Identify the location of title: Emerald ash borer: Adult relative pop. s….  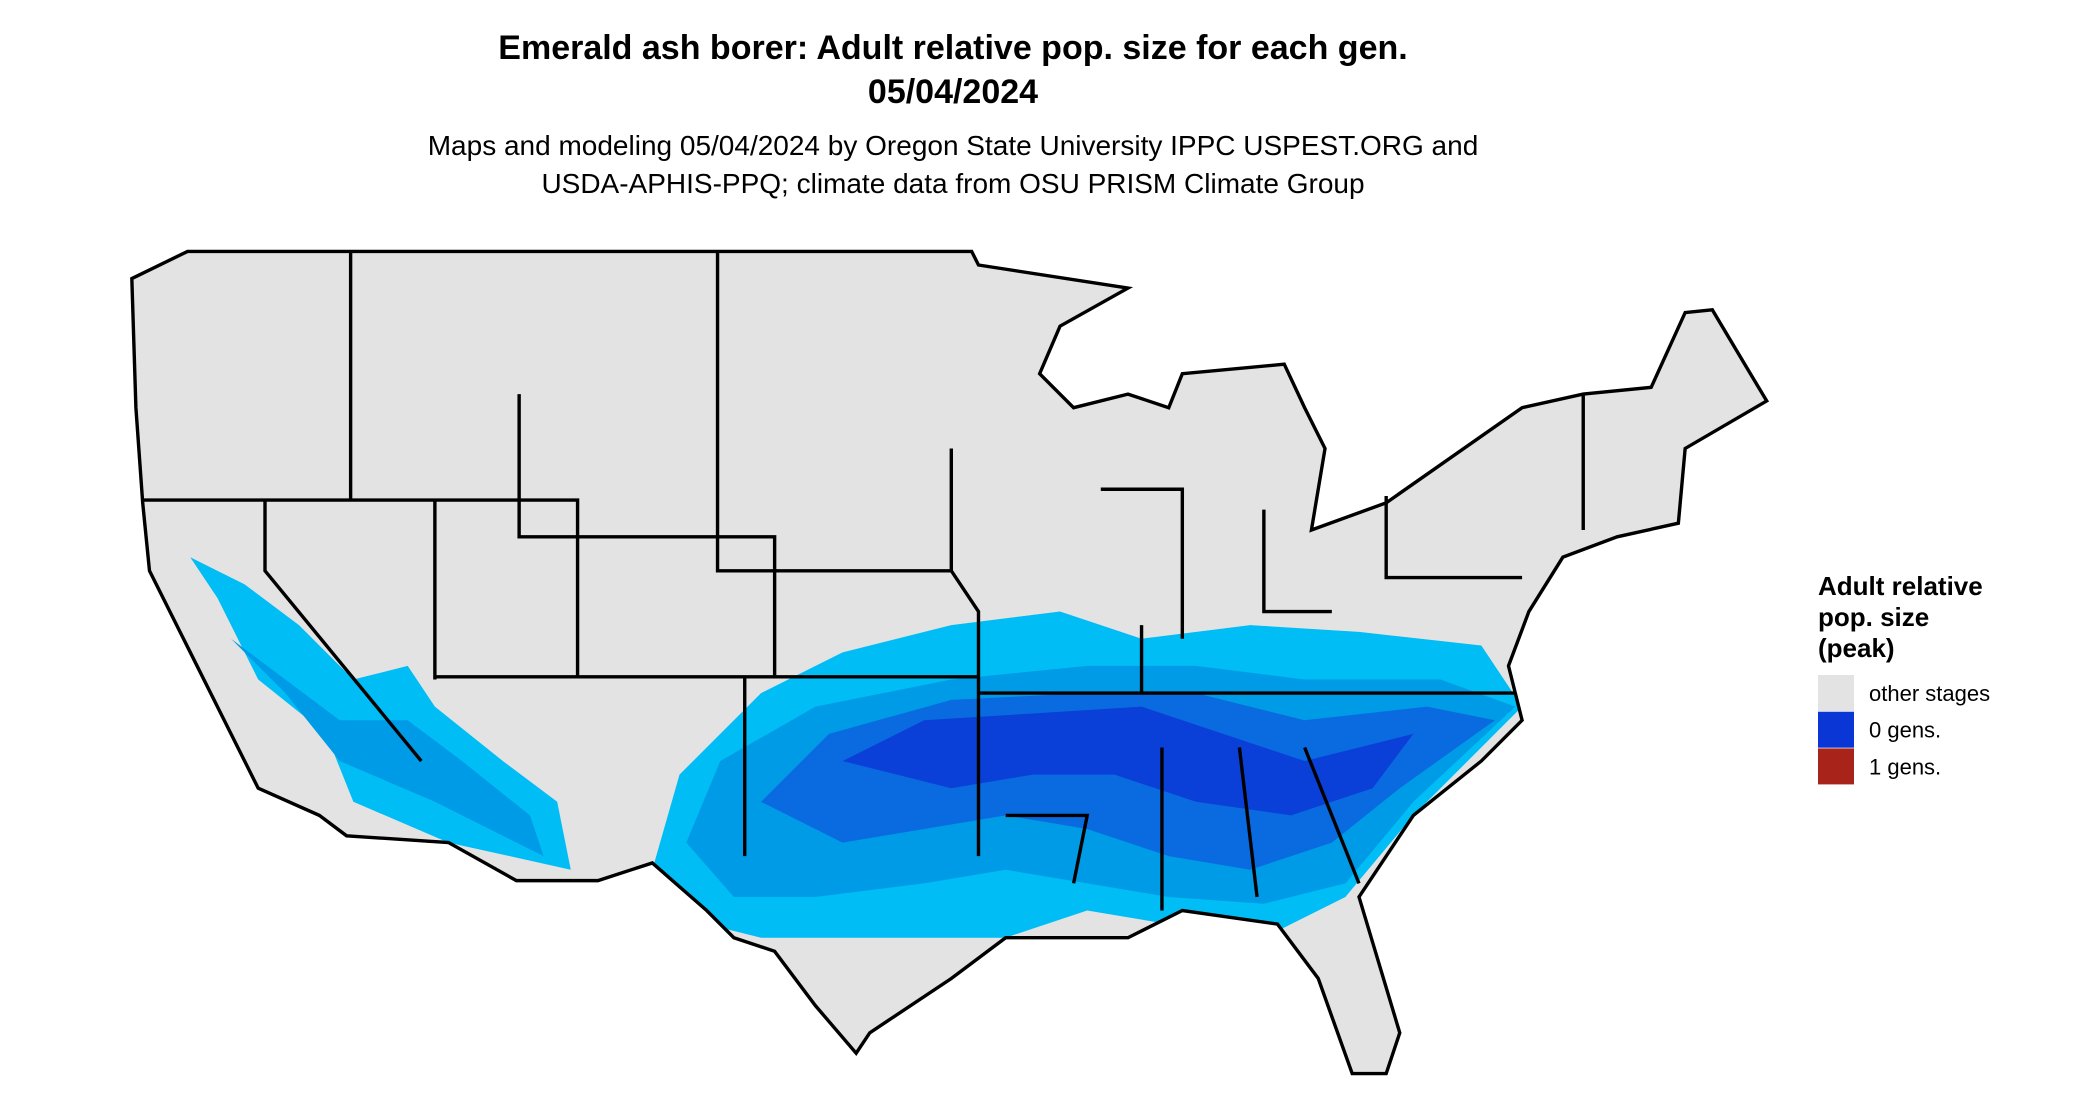
(952, 48).